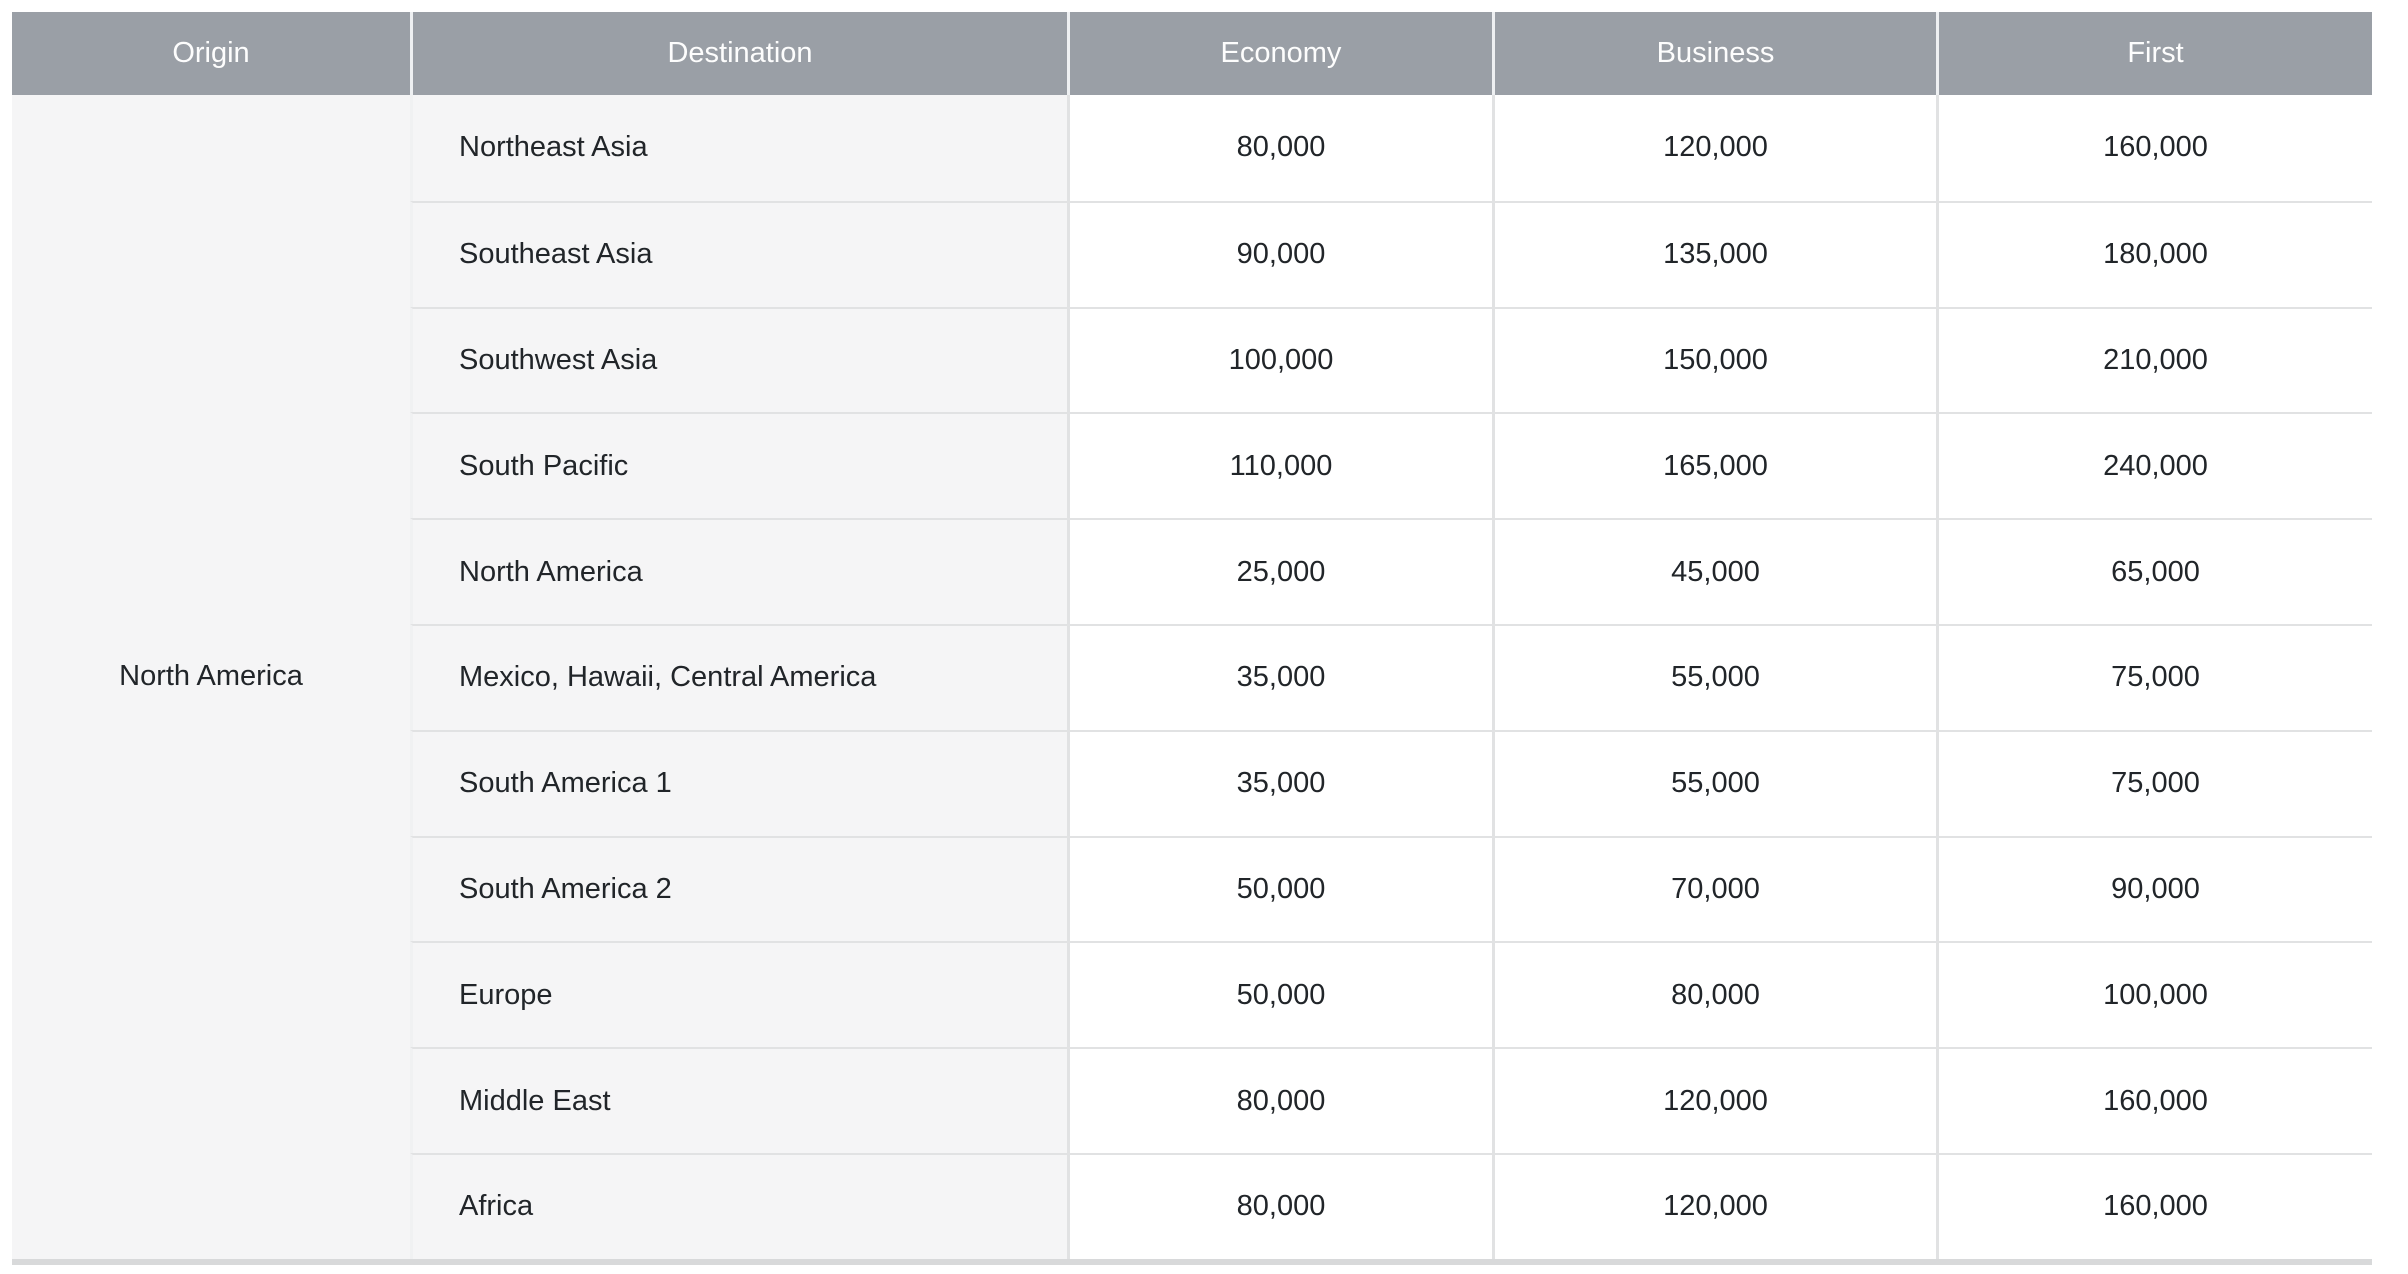  What do you see at coordinates (1714, 53) in the screenshot?
I see `column-header-business: Business` at bounding box center [1714, 53].